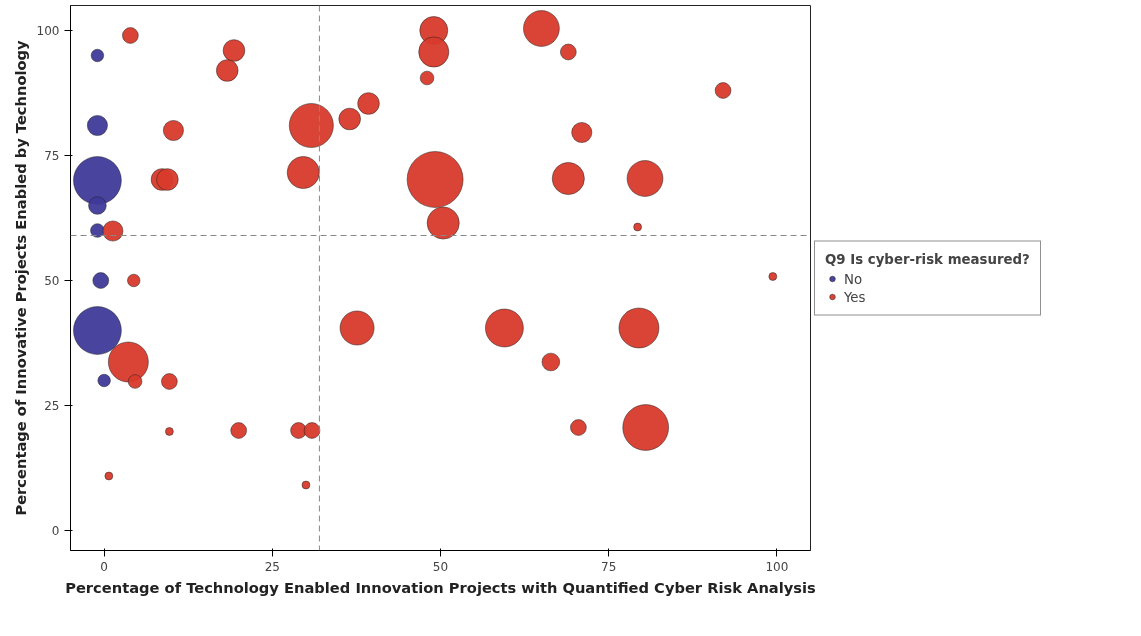 The height and width of the screenshot is (636, 1141). Describe the element at coordinates (927, 258) in the screenshot. I see `legend-title: Q9 Is cyber-risk measured?` at that location.